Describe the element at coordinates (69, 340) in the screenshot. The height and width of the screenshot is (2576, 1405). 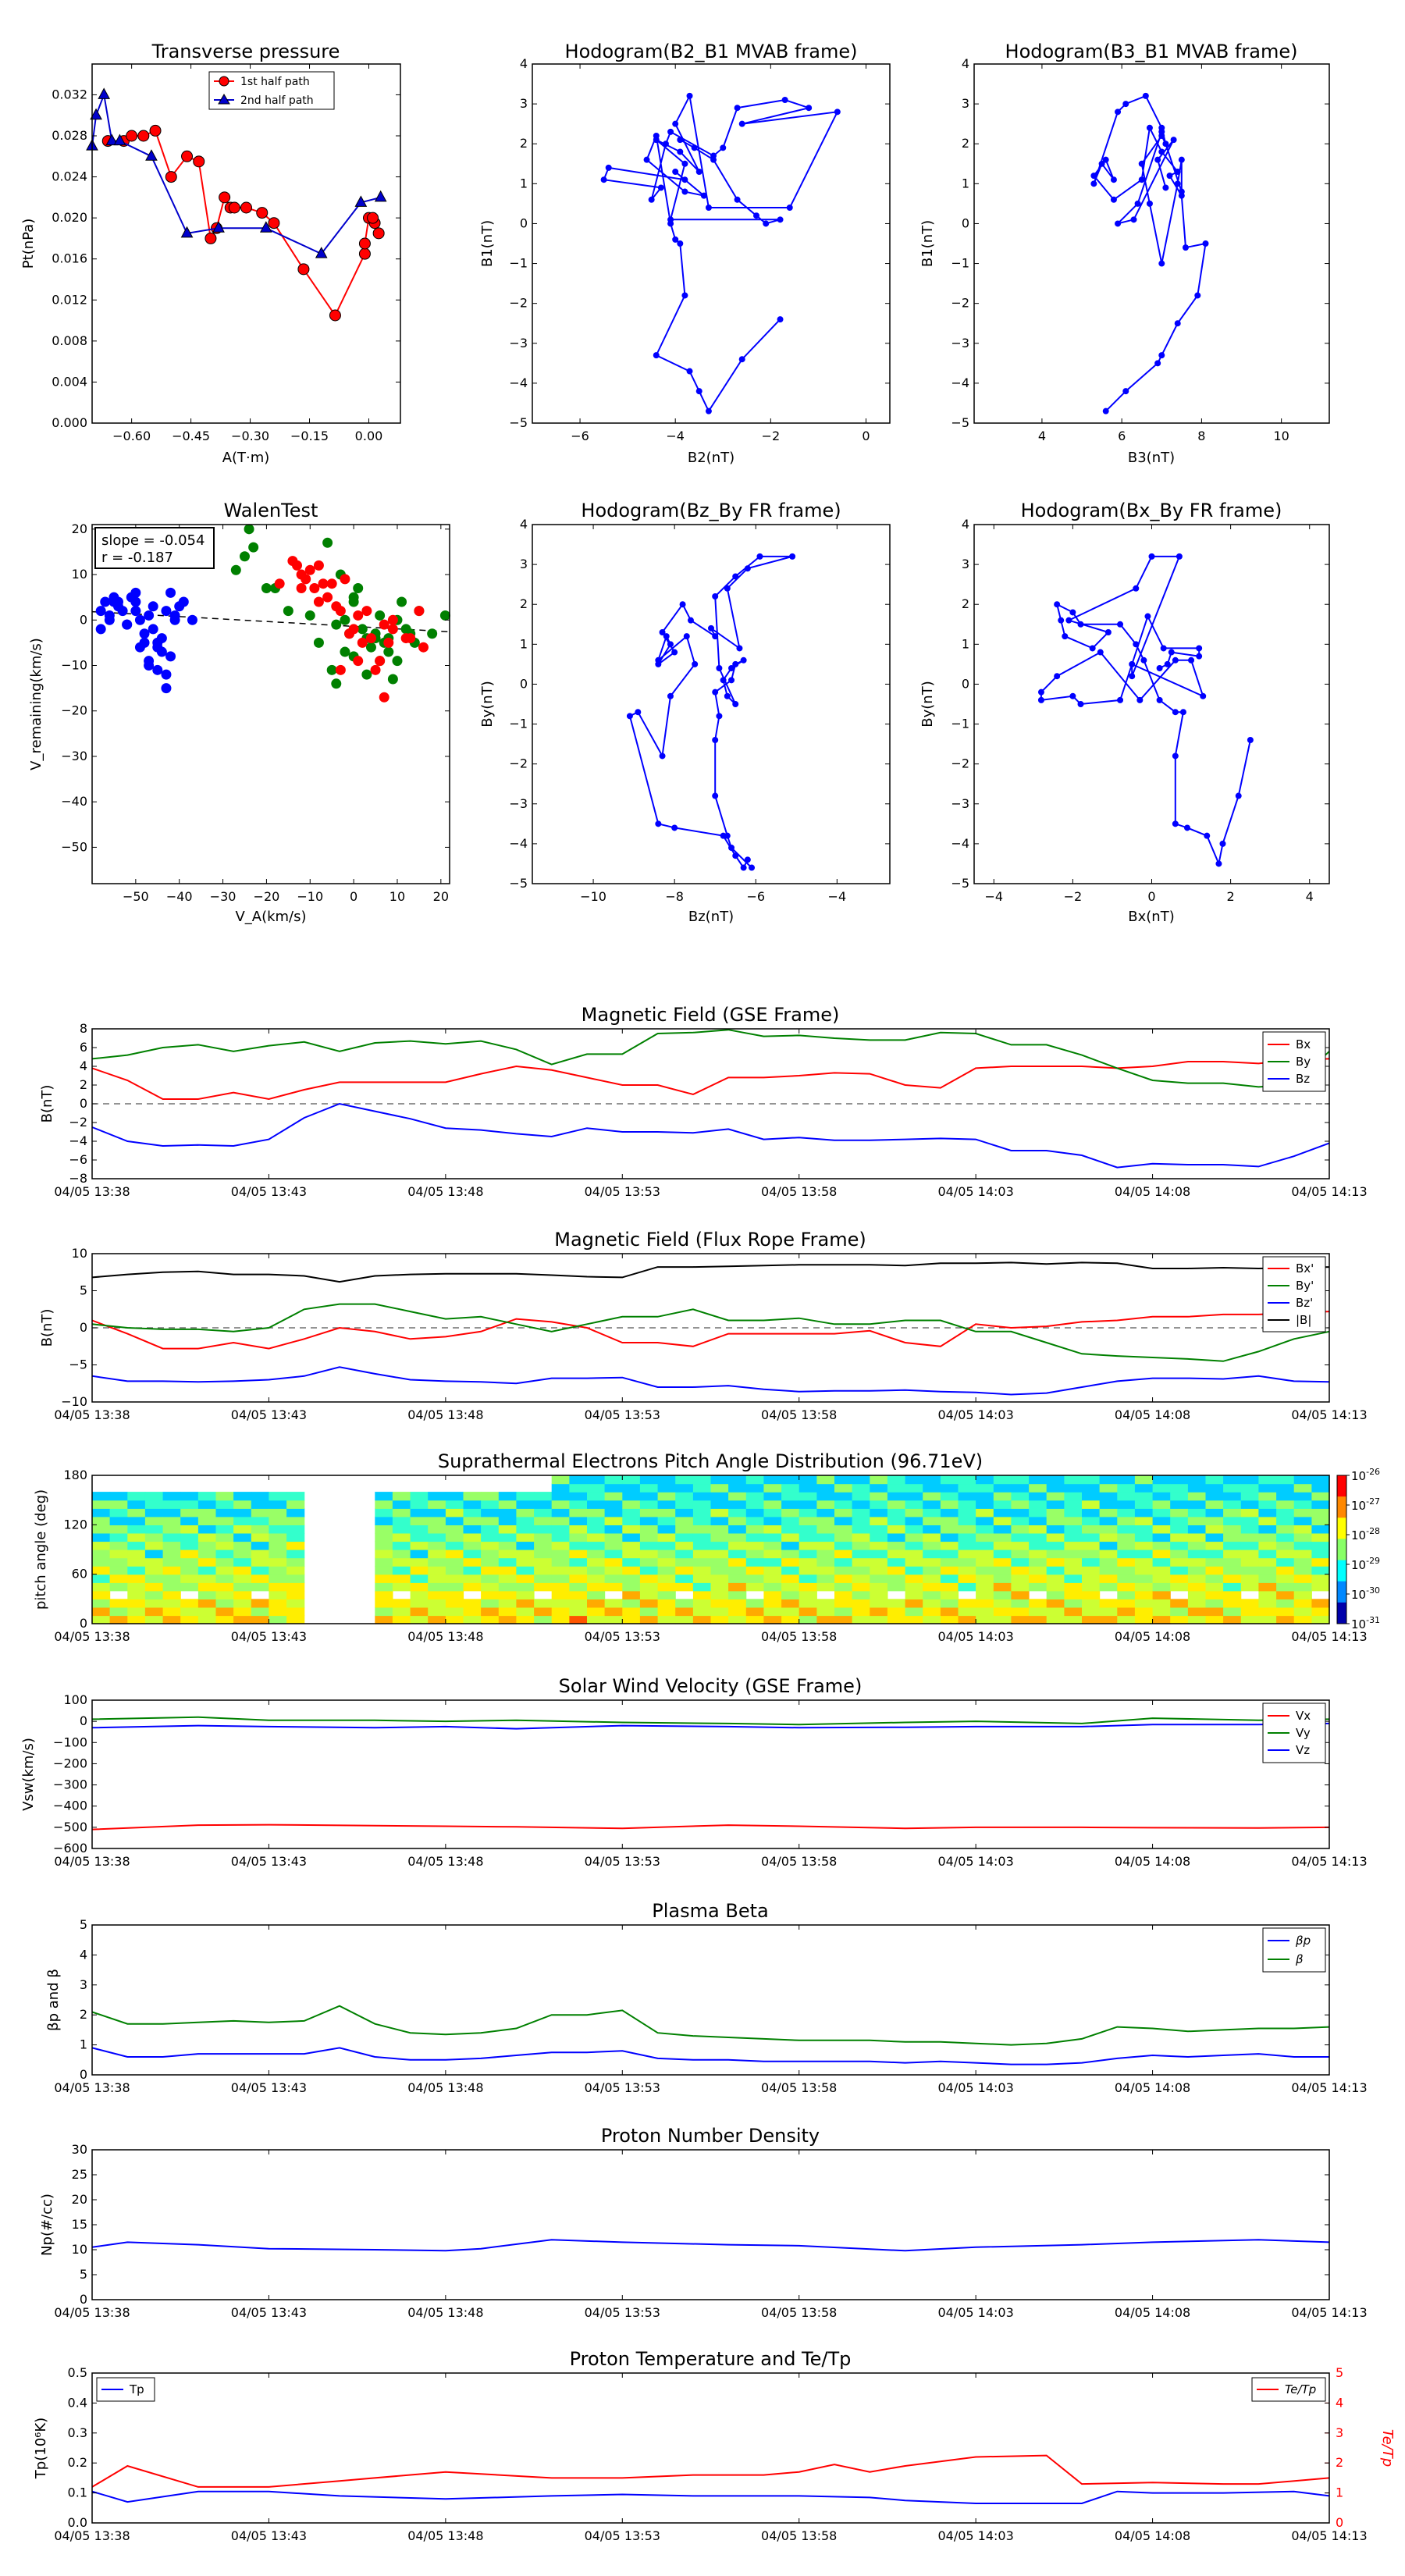
I see `y-tick-label: 0.008` at that location.